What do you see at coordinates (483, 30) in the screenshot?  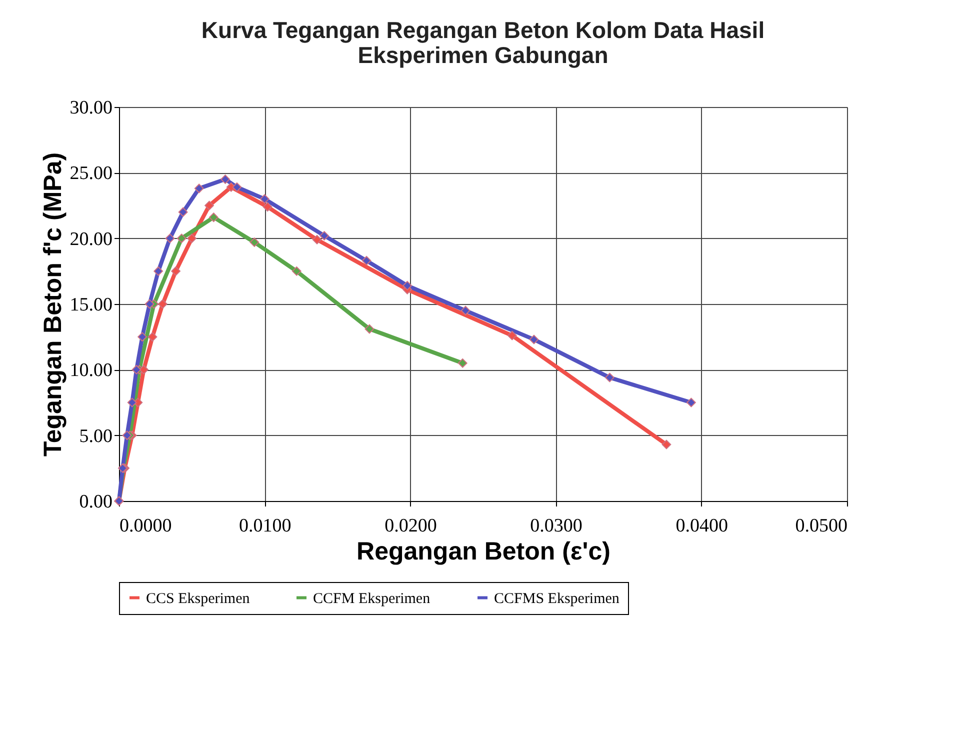 I see `text: Kurva Tegangan Regangan Beton Kolom Data Hasil` at bounding box center [483, 30].